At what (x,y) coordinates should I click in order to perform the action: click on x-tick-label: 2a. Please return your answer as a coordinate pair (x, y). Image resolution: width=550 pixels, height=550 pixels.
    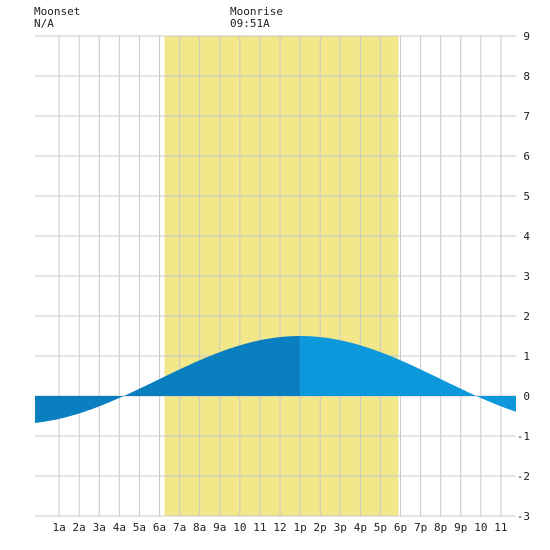
    Looking at the image, I should click on (79, 527).